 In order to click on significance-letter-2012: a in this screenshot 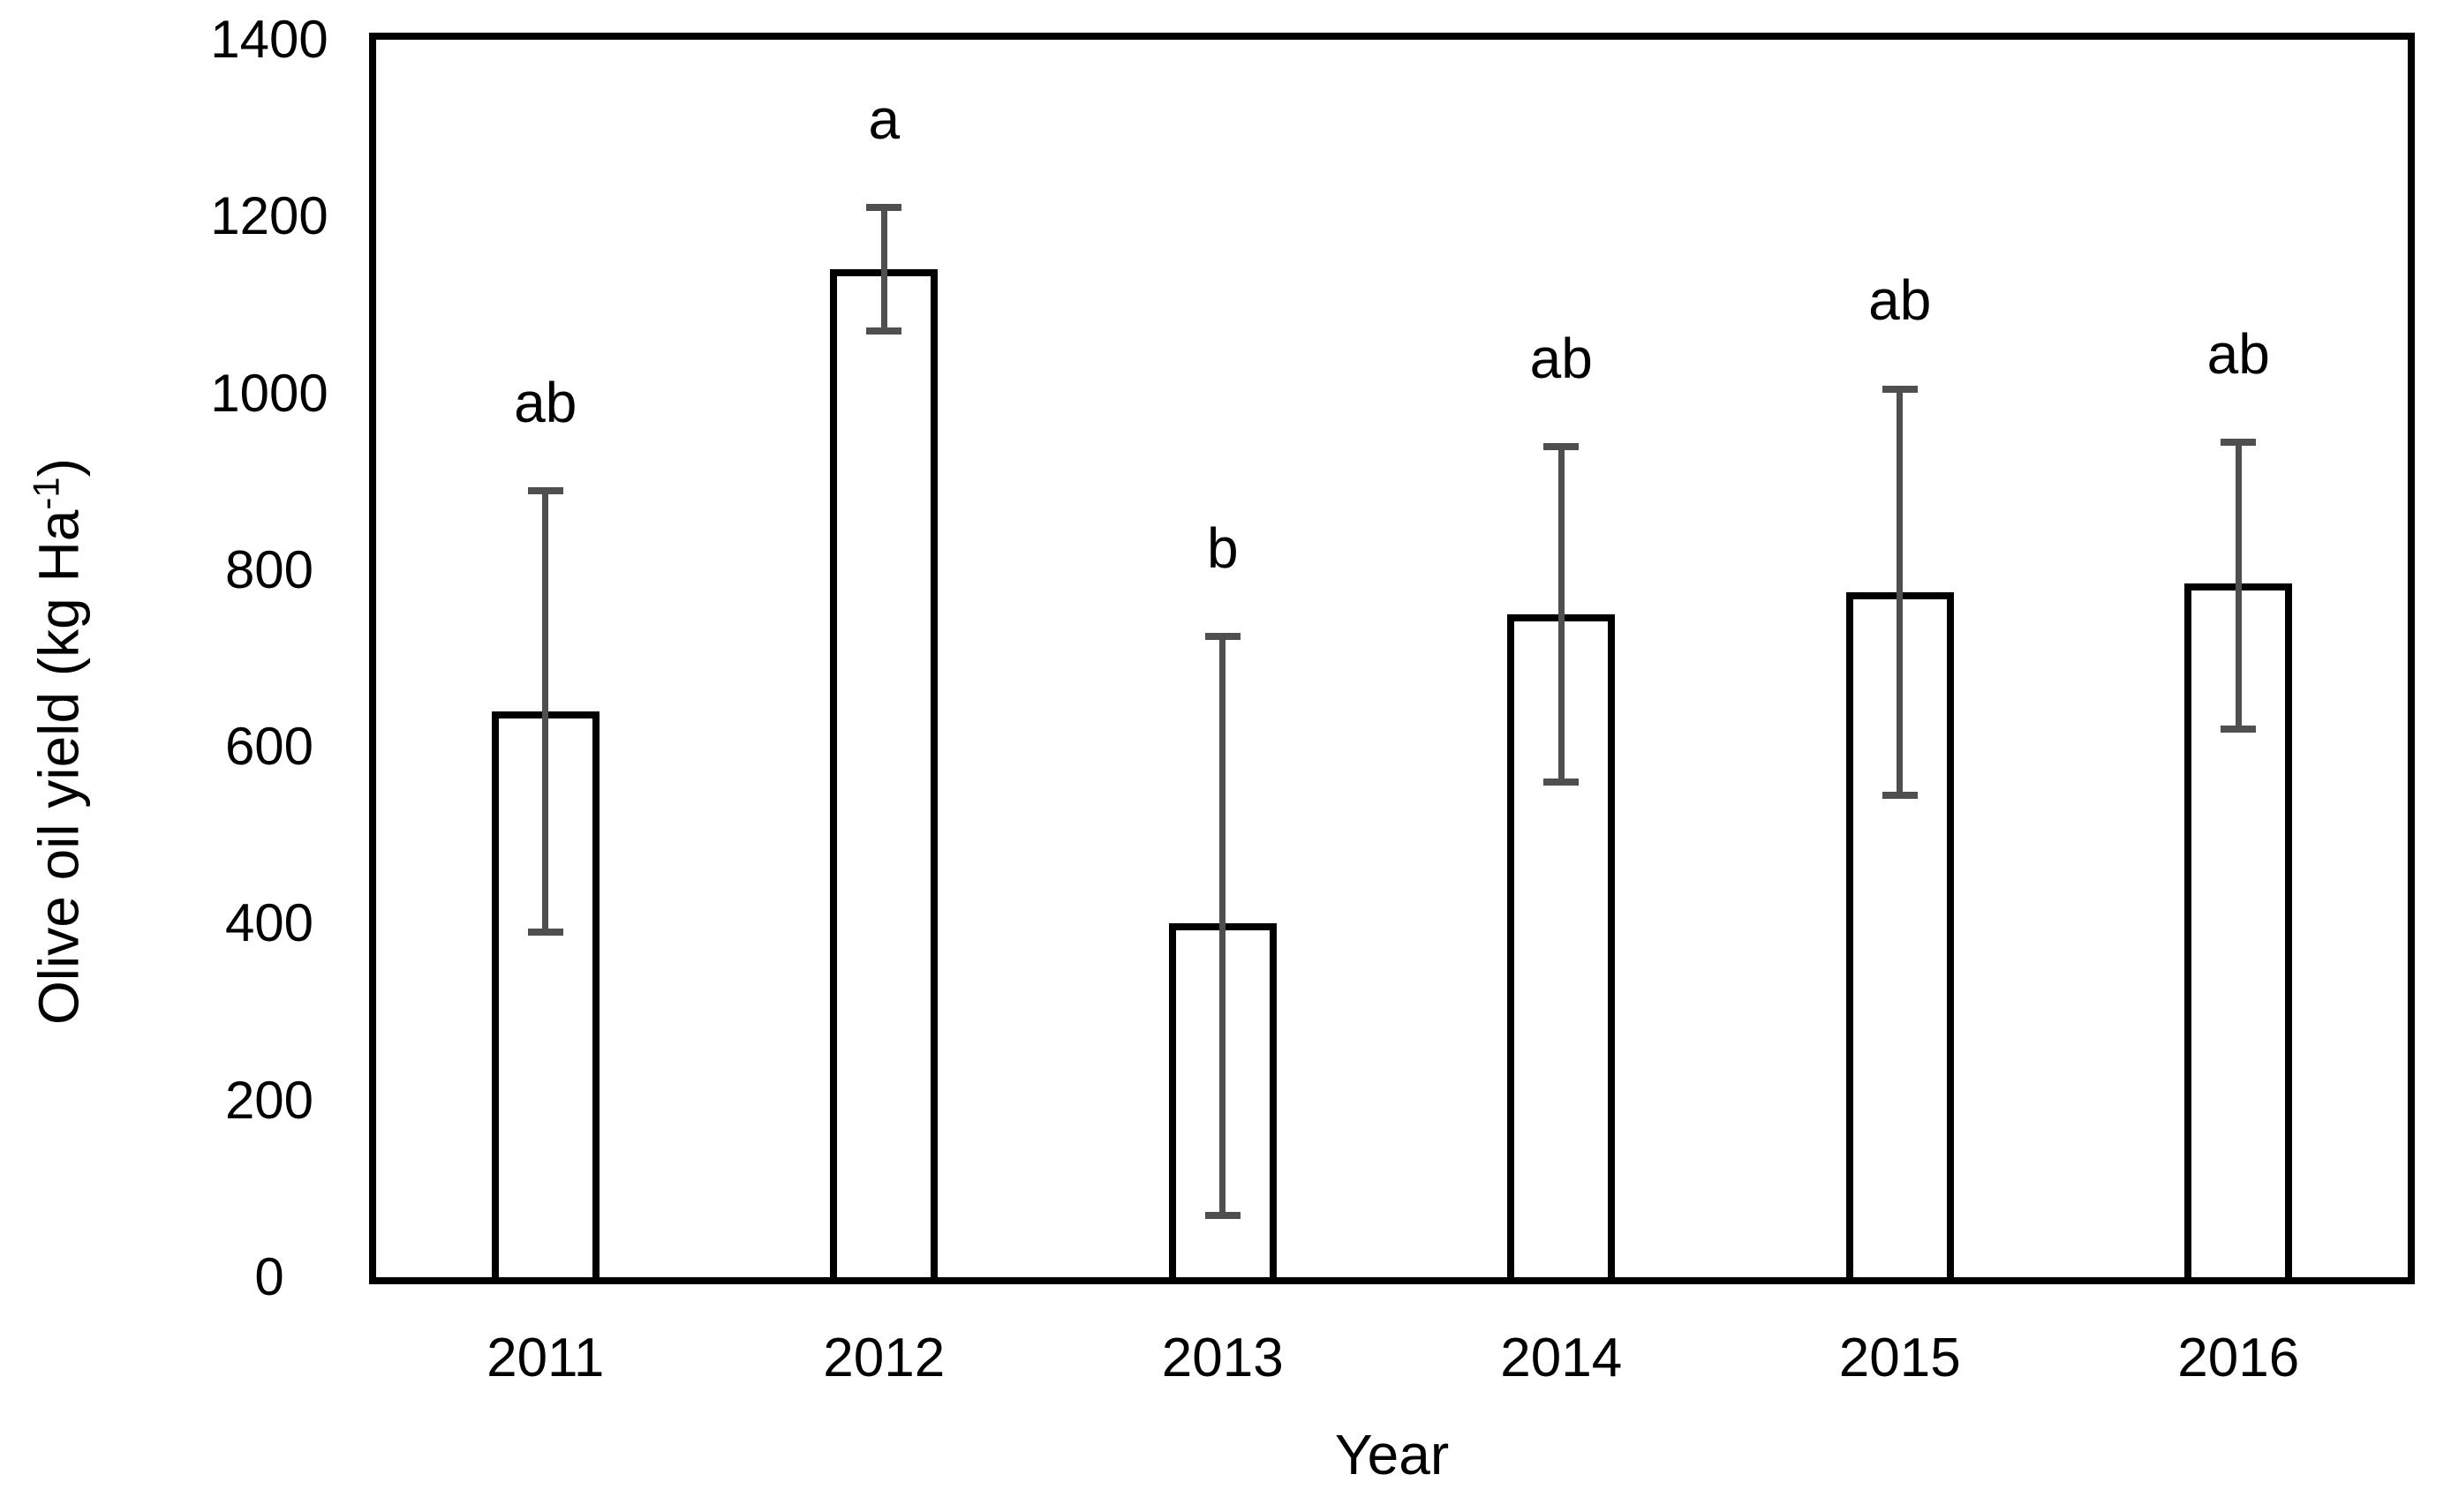, I will do `click(884, 119)`.